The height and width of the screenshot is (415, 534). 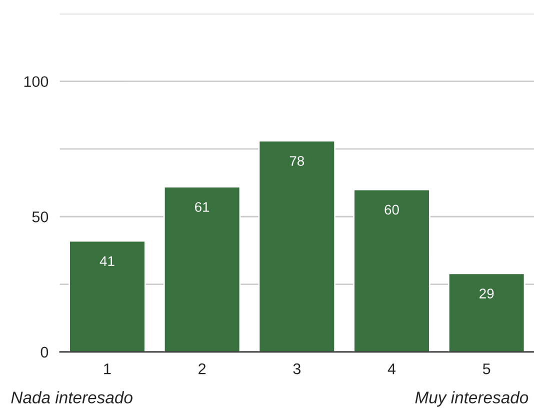 What do you see at coordinates (297, 161) in the screenshot?
I see `data-label: 78` at bounding box center [297, 161].